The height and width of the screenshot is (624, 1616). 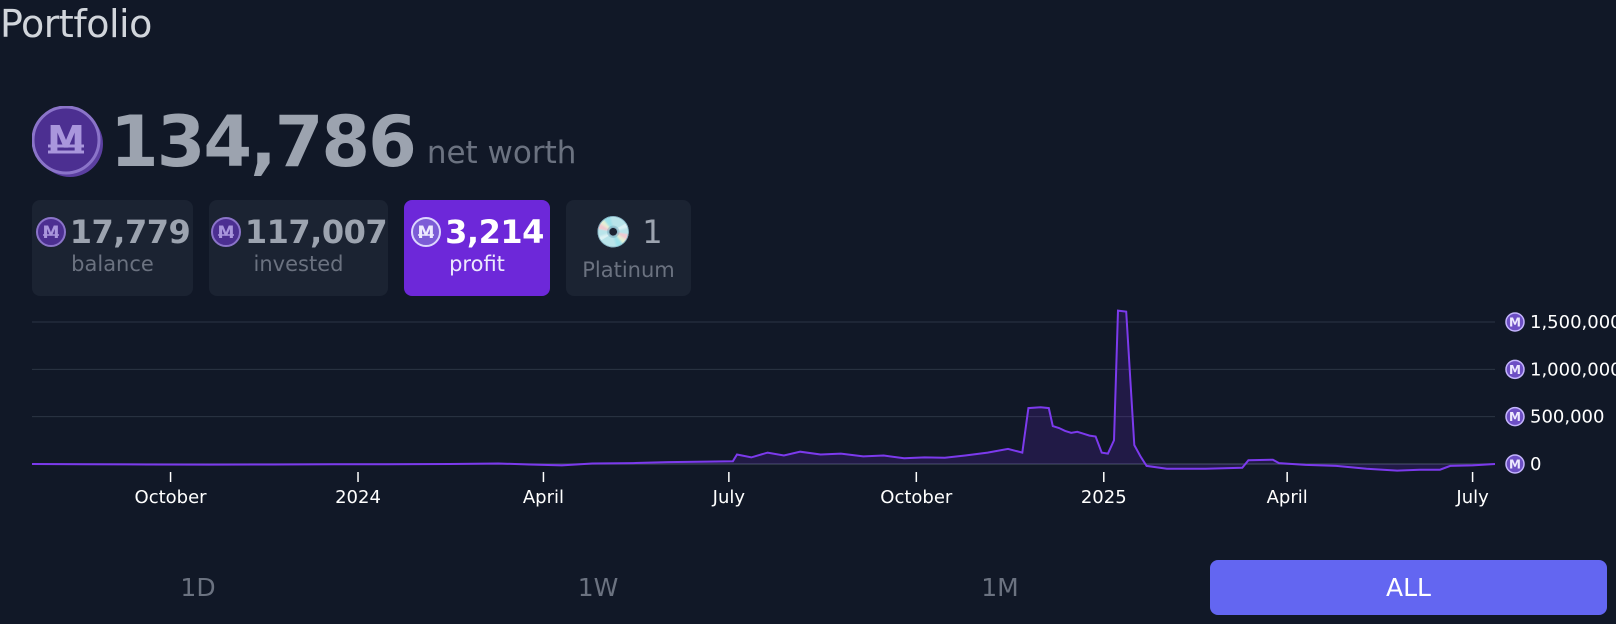 What do you see at coordinates (494, 232) in the screenshot?
I see `profit-value: 3,214` at bounding box center [494, 232].